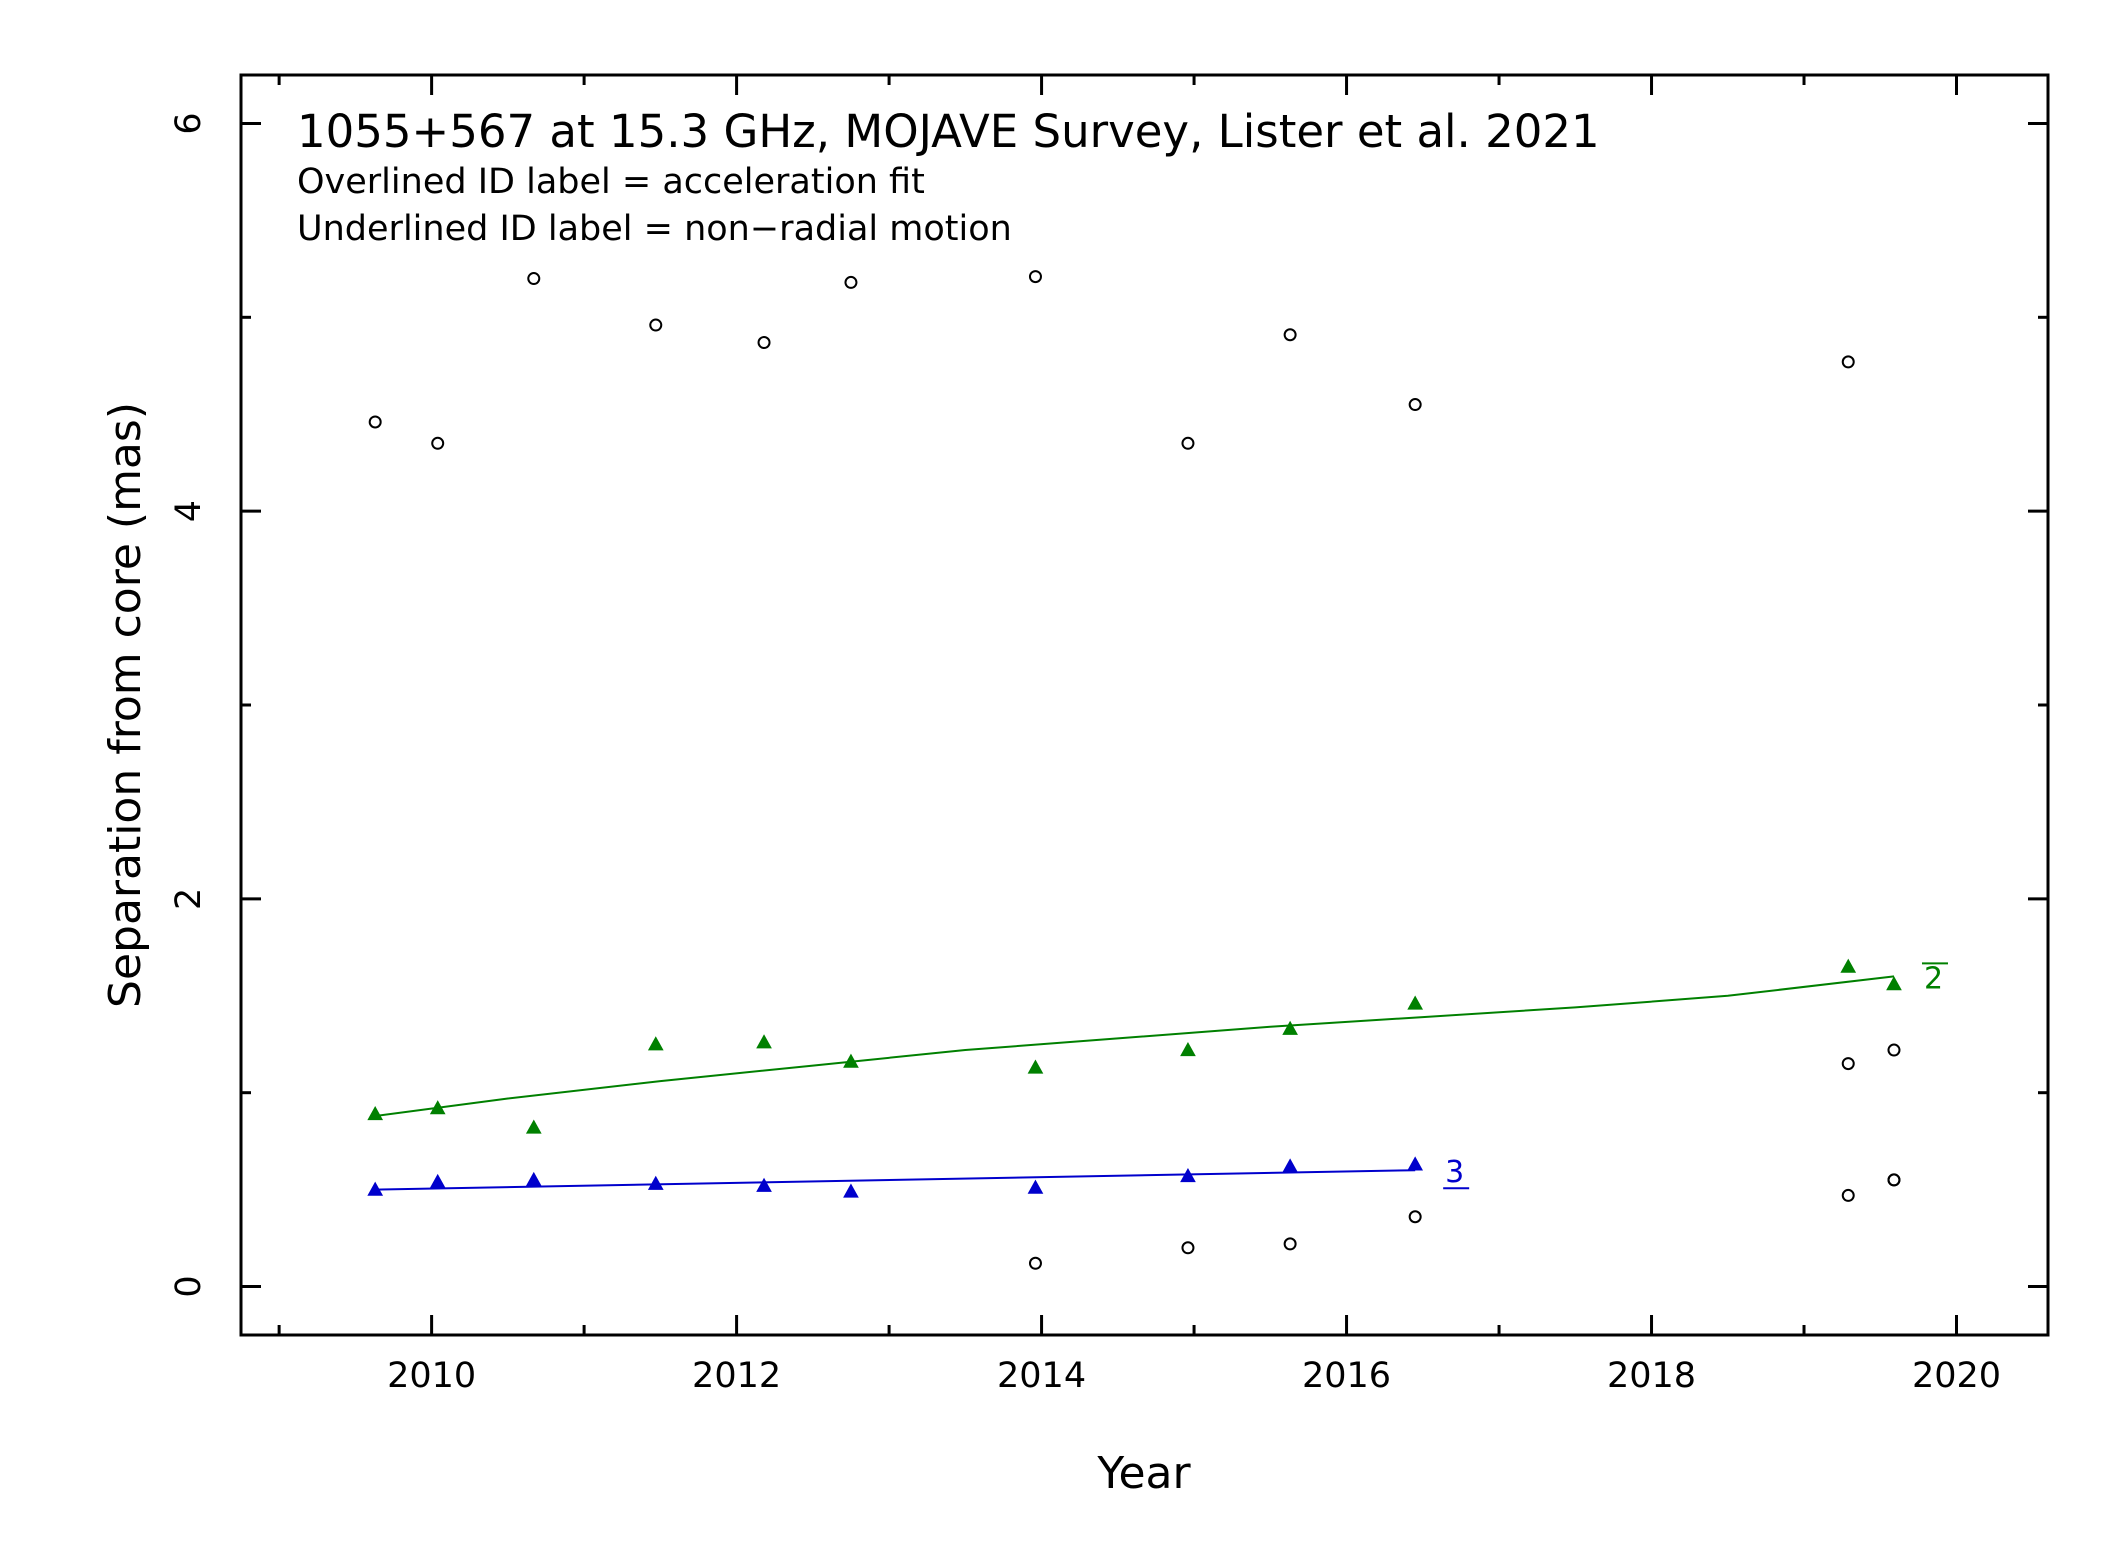 The image size is (2127, 1546). What do you see at coordinates (1346, 1376) in the screenshot?
I see `x-tick-label: 2016` at bounding box center [1346, 1376].